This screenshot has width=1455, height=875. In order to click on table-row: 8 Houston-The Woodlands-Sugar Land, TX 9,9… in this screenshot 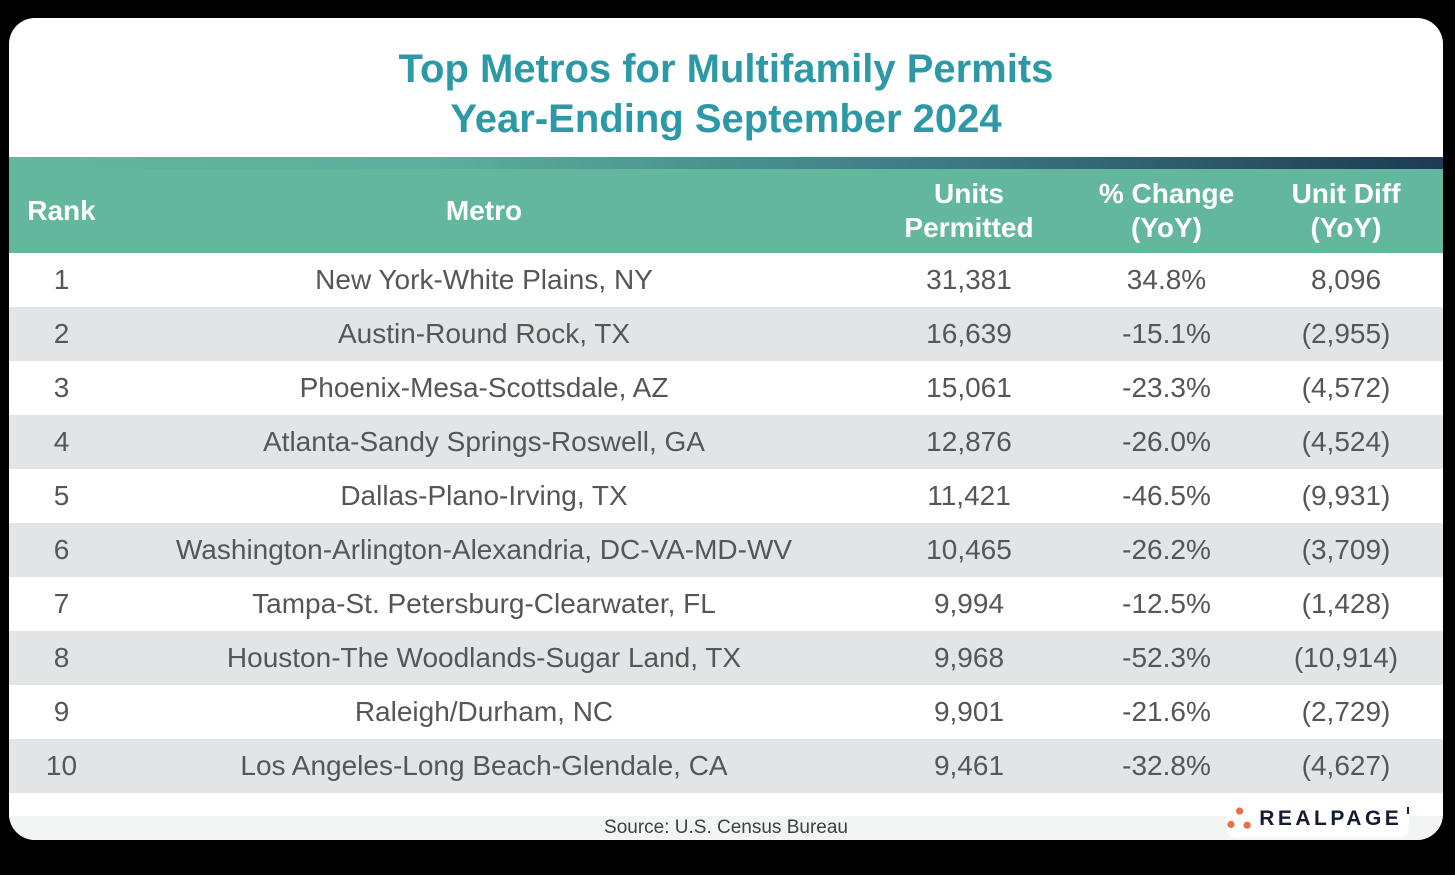, I will do `click(726, 658)`.